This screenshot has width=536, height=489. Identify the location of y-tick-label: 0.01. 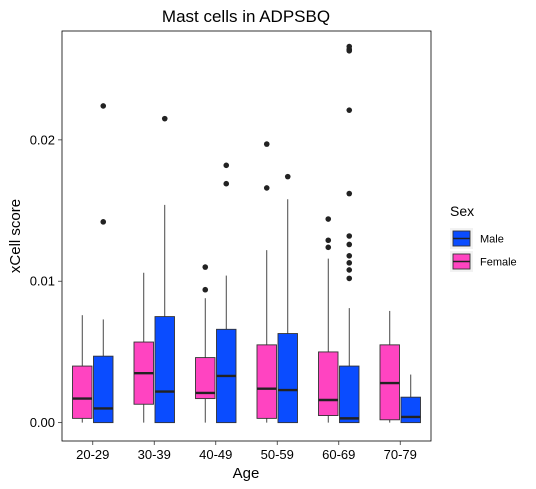
(42, 281).